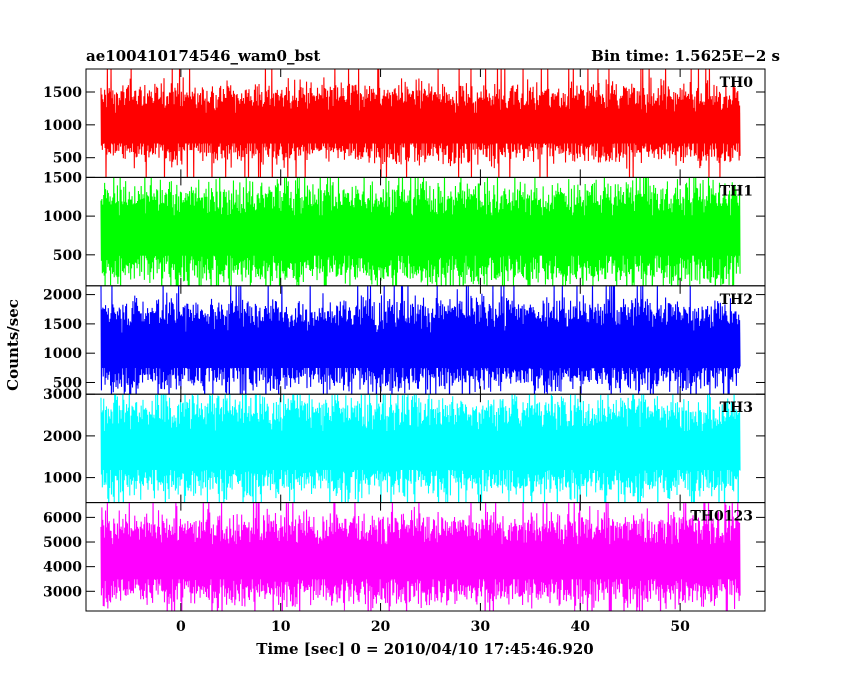 The image size is (850, 680). I want to click on x-tick-label: 30, so click(481, 627).